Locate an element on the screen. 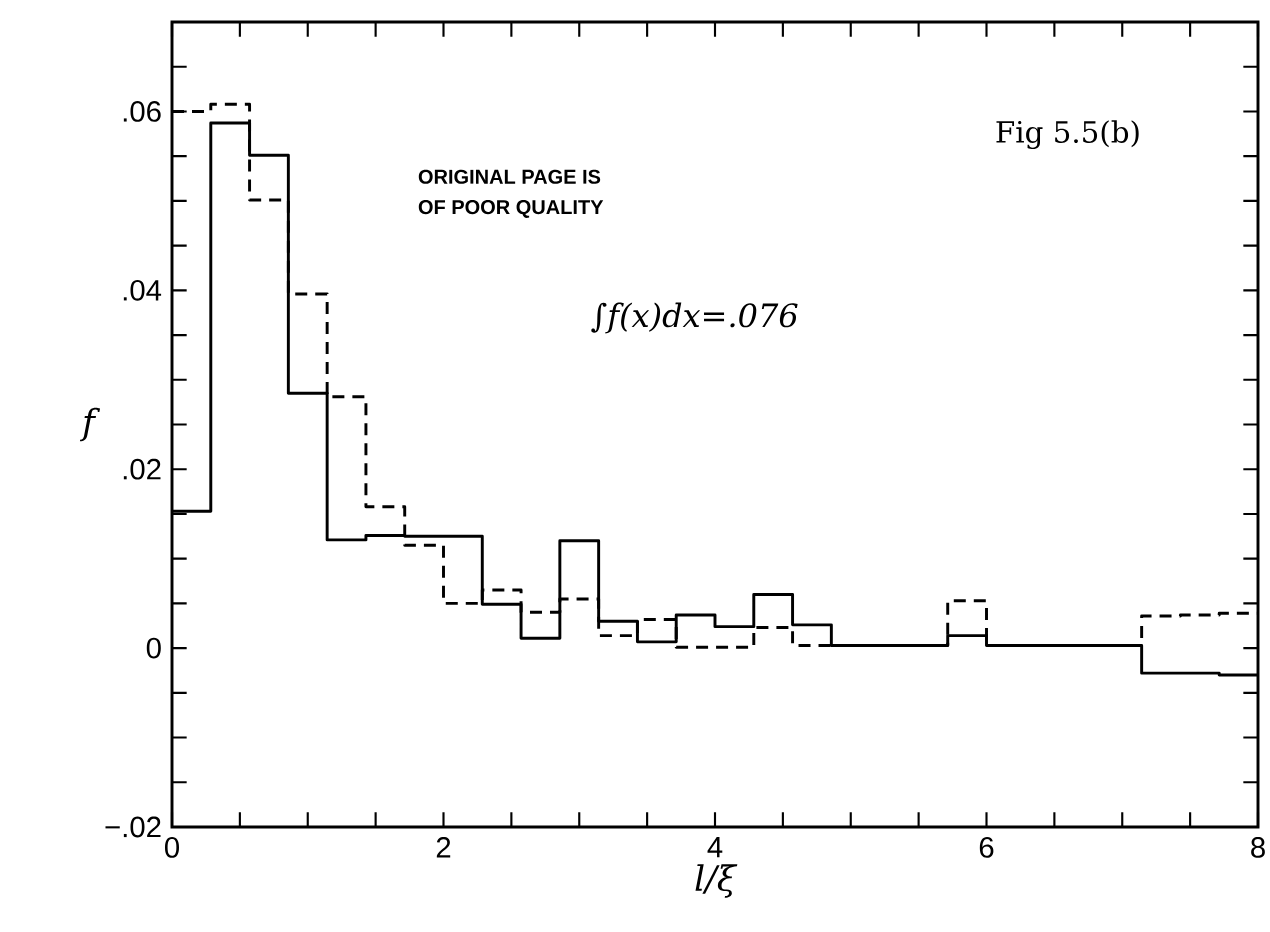 Image resolution: width=1270 pixels, height=932 pixels. y-tick-label: .06 is located at coordinates (142, 111).